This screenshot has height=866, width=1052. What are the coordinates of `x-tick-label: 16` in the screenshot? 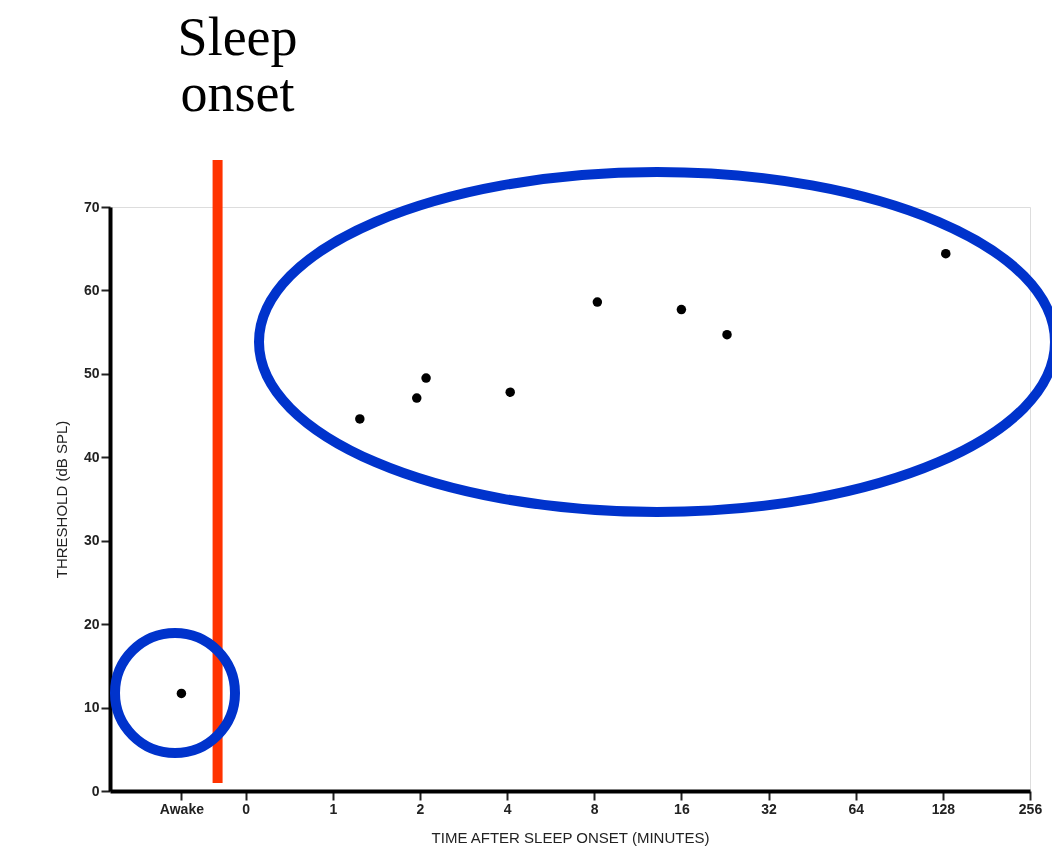 It's located at (682, 808).